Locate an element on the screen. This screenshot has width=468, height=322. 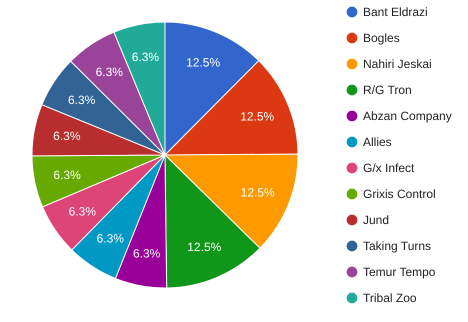
legend-label: Jund is located at coordinates (376, 220).